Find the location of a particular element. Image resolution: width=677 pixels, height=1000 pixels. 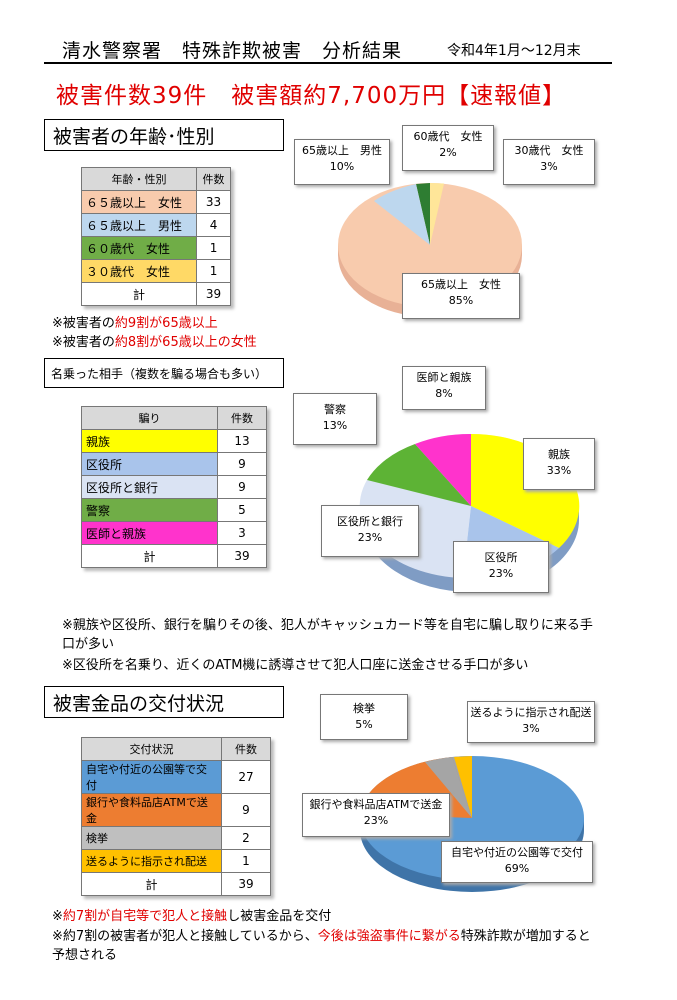

table-row: 自宅や付近の公園等で交付 27 is located at coordinates (176, 777).